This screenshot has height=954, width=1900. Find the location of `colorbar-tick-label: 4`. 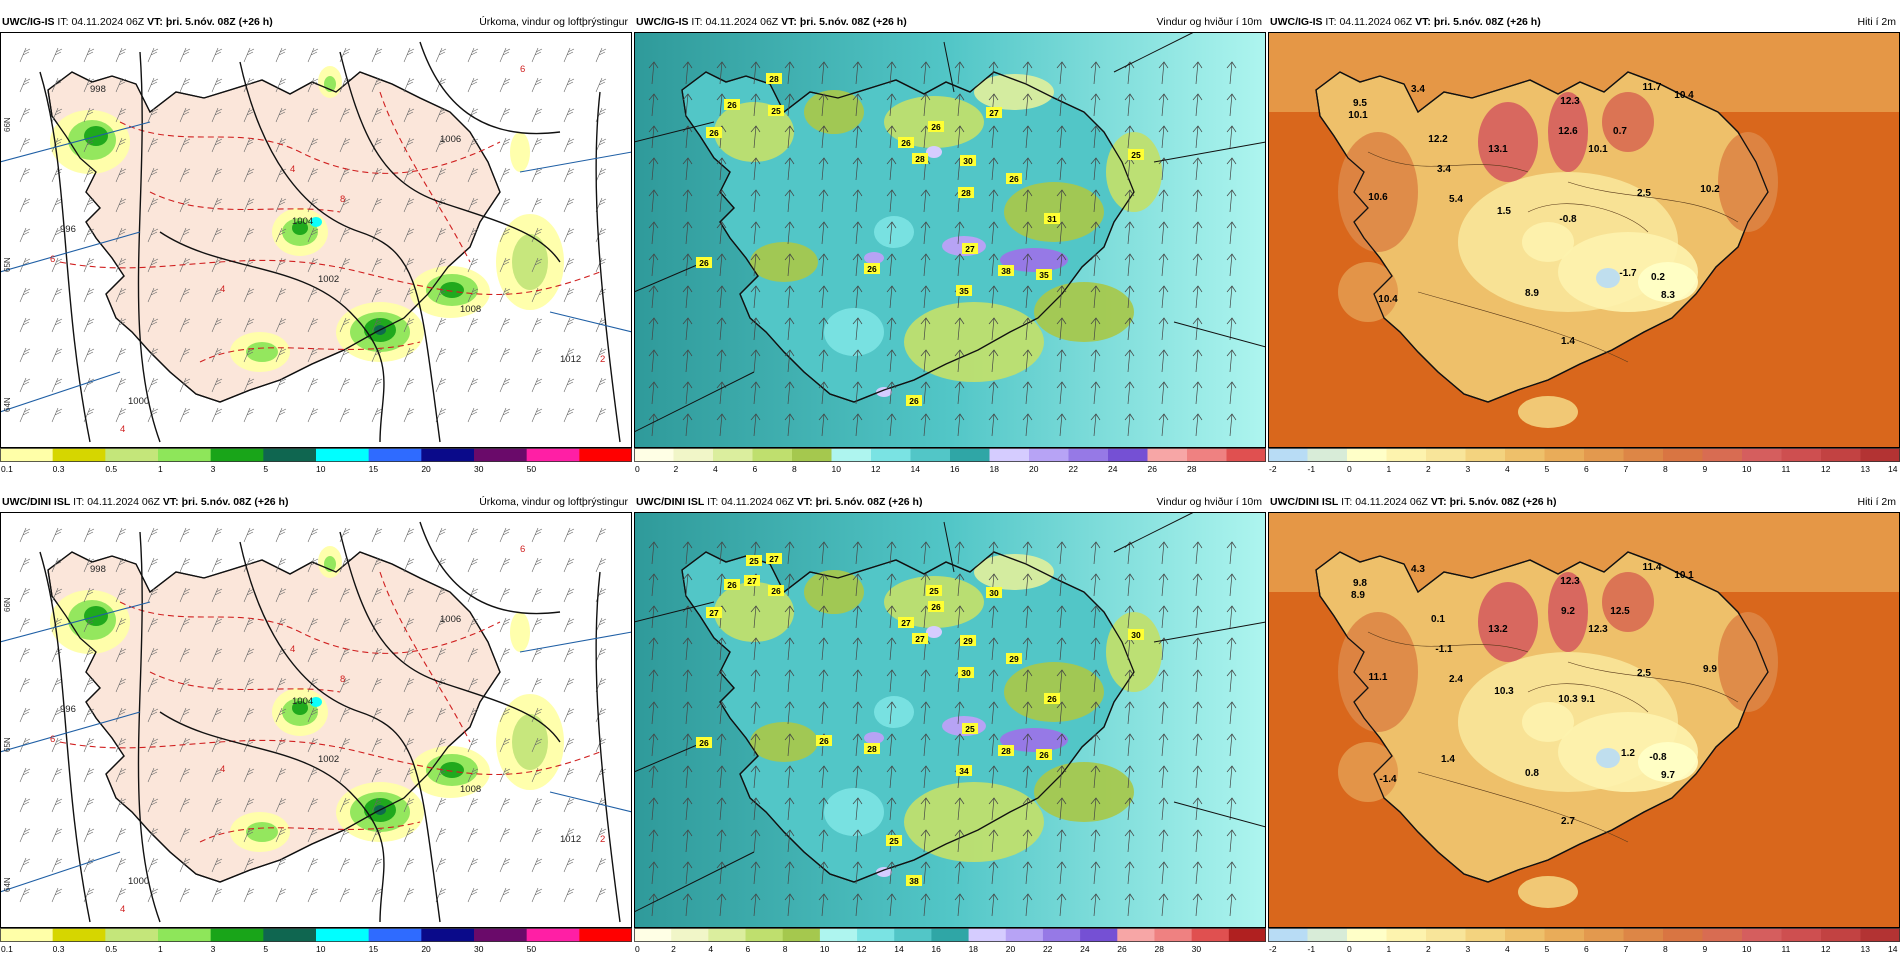

colorbar-tick-label: 4 is located at coordinates (715, 469).